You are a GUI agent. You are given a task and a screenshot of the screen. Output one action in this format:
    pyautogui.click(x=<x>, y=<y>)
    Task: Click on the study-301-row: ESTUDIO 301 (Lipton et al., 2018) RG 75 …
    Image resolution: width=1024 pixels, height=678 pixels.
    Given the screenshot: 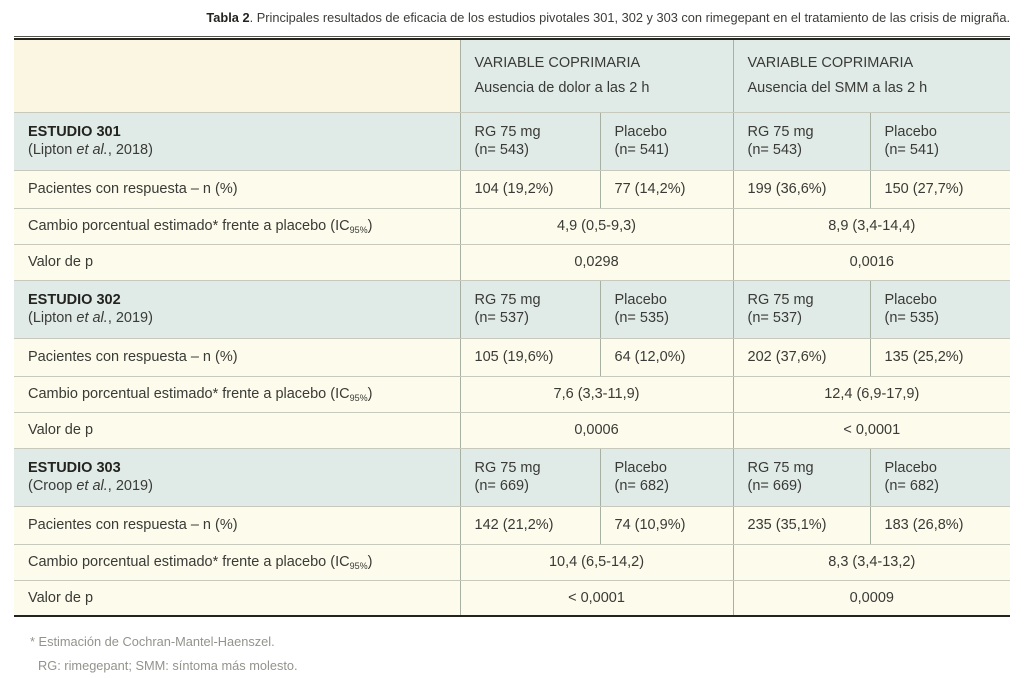 What is the action you would take?
    pyautogui.click(x=512, y=141)
    